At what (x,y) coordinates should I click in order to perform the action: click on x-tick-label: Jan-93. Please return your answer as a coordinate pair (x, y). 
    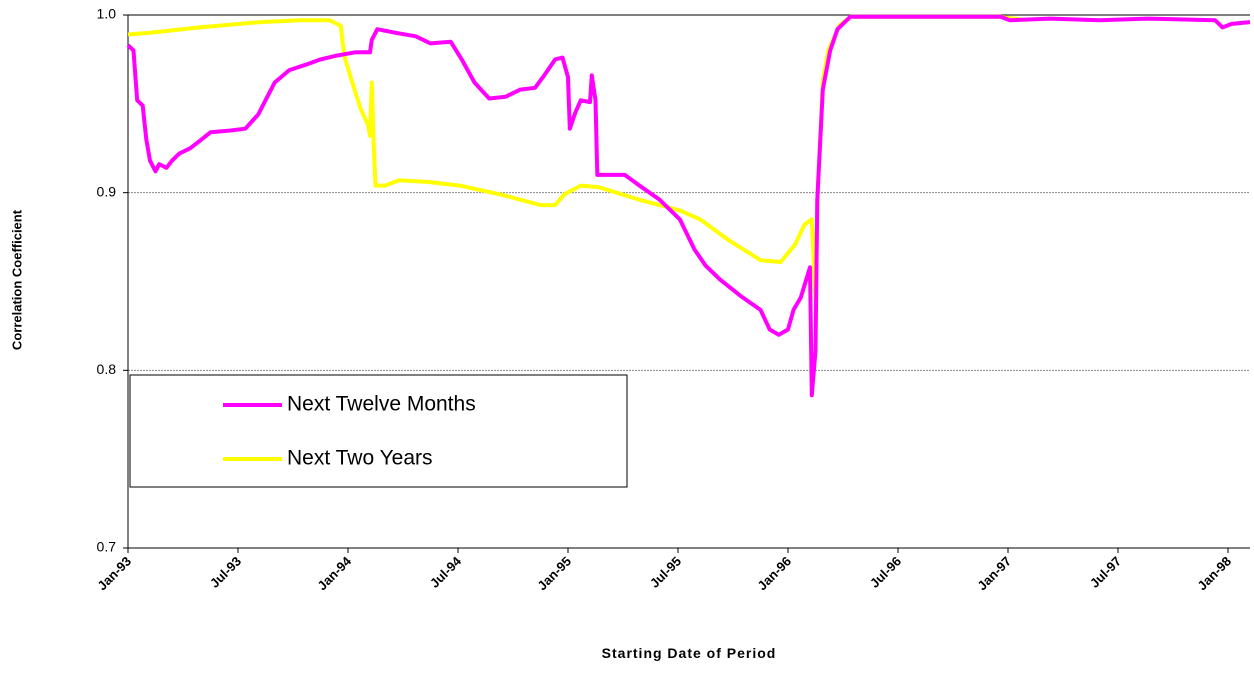
    Looking at the image, I should click on (114, 574).